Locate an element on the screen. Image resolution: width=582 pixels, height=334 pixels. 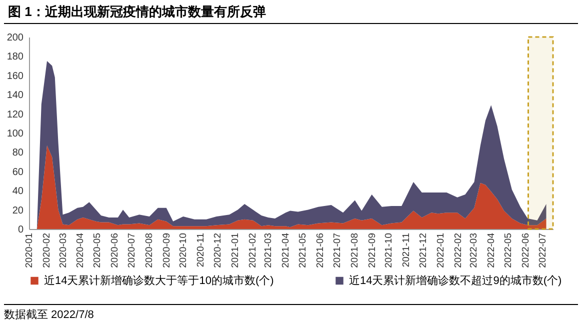
x-tick-label: 2021-07 is located at coordinates (337, 250).